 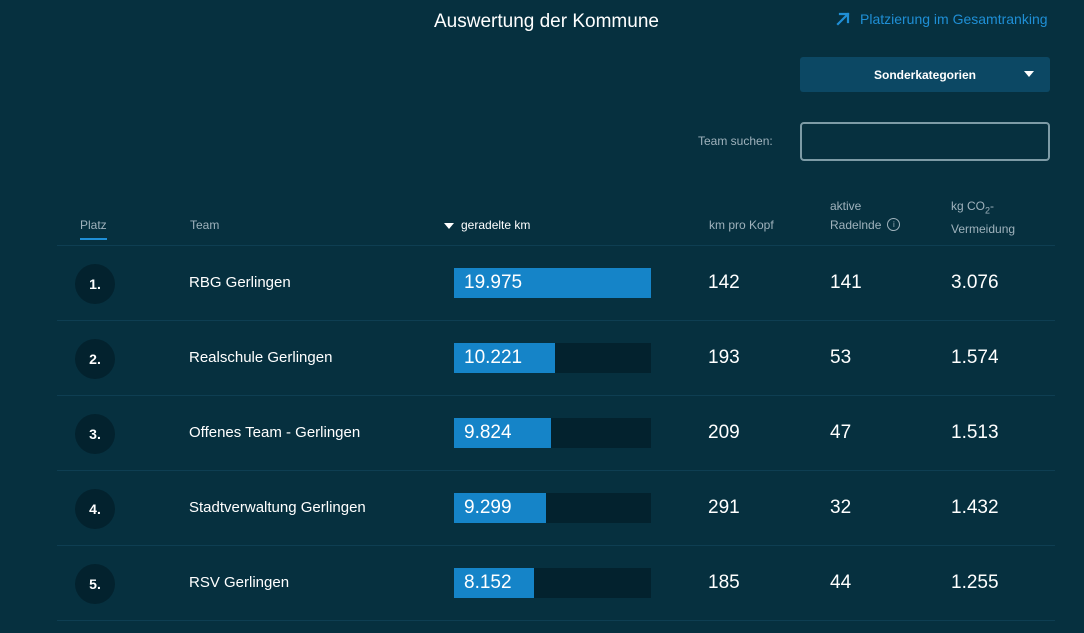 What do you see at coordinates (954, 19) in the screenshot?
I see `overall-ranking-label: Platzierung im Gesamtranking` at bounding box center [954, 19].